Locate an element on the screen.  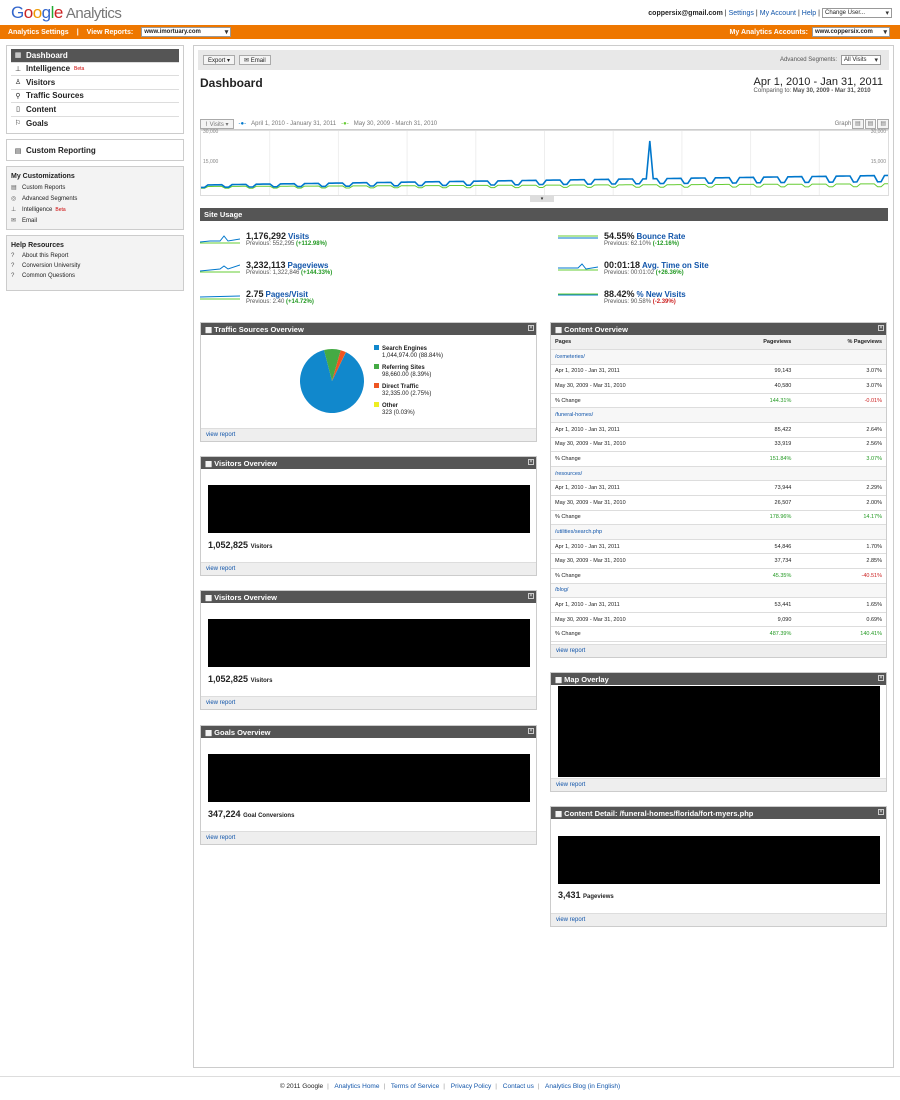
metric-pages-visit: 2.75 Pages/Visit Previous: 2.40 (+14.72%) is located at coordinates (257, 297).